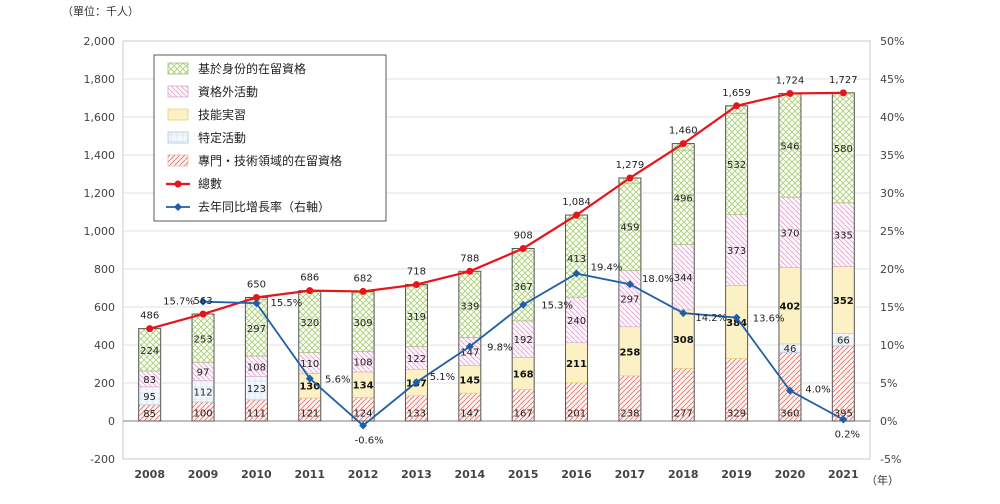 This screenshot has height=504, width=1000. I want to click on segment-label: 335, so click(843, 236).